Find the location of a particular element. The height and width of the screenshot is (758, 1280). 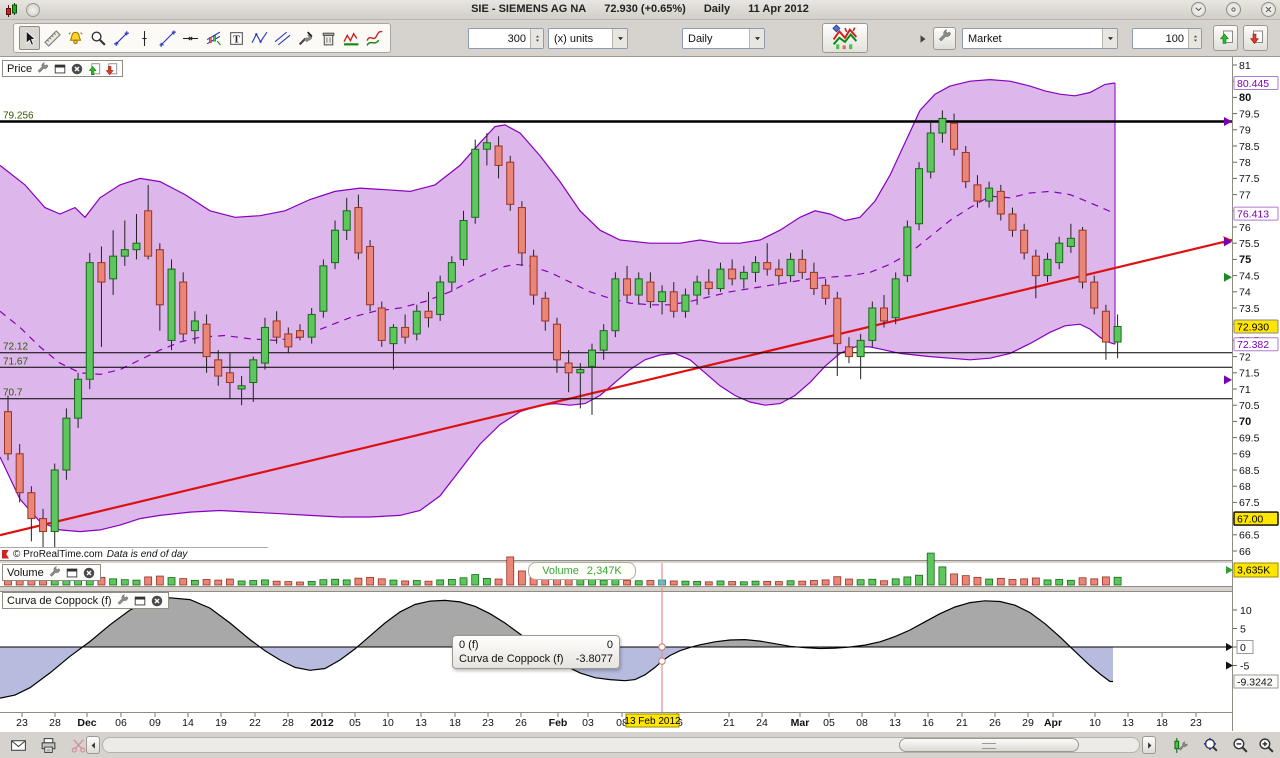

cursor-icon is located at coordinates (29, 38).